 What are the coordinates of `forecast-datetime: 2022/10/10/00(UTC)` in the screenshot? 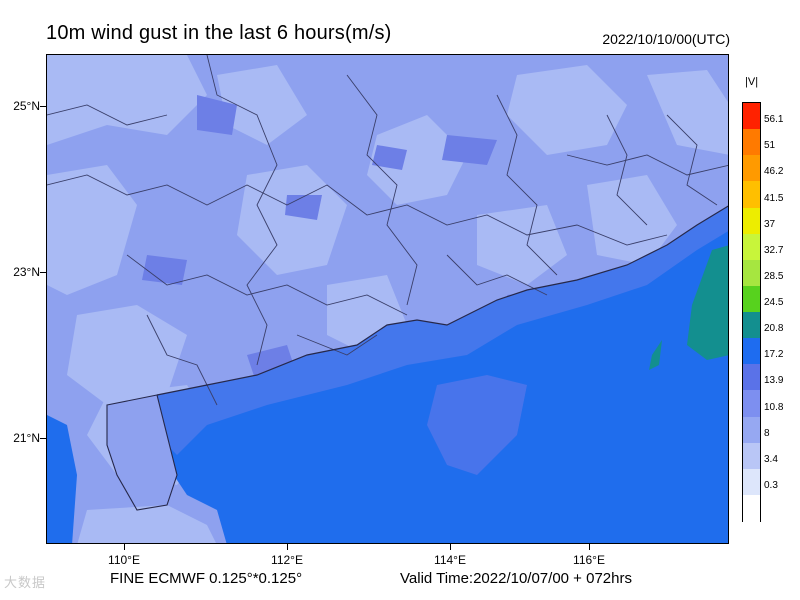 It's located at (666, 39).